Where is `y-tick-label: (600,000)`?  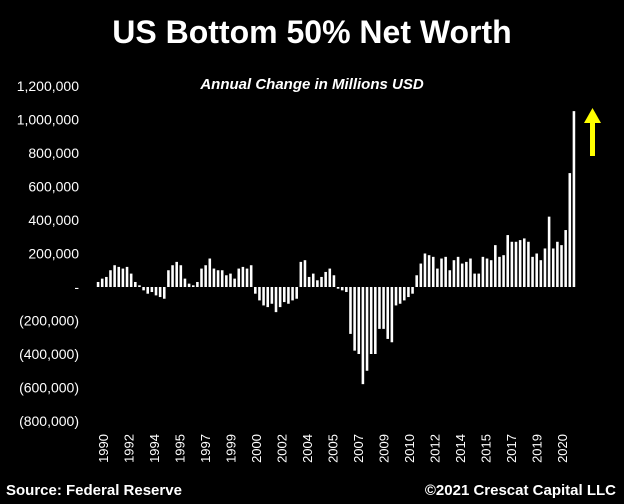 y-tick-label: (600,000) is located at coordinates (49, 388).